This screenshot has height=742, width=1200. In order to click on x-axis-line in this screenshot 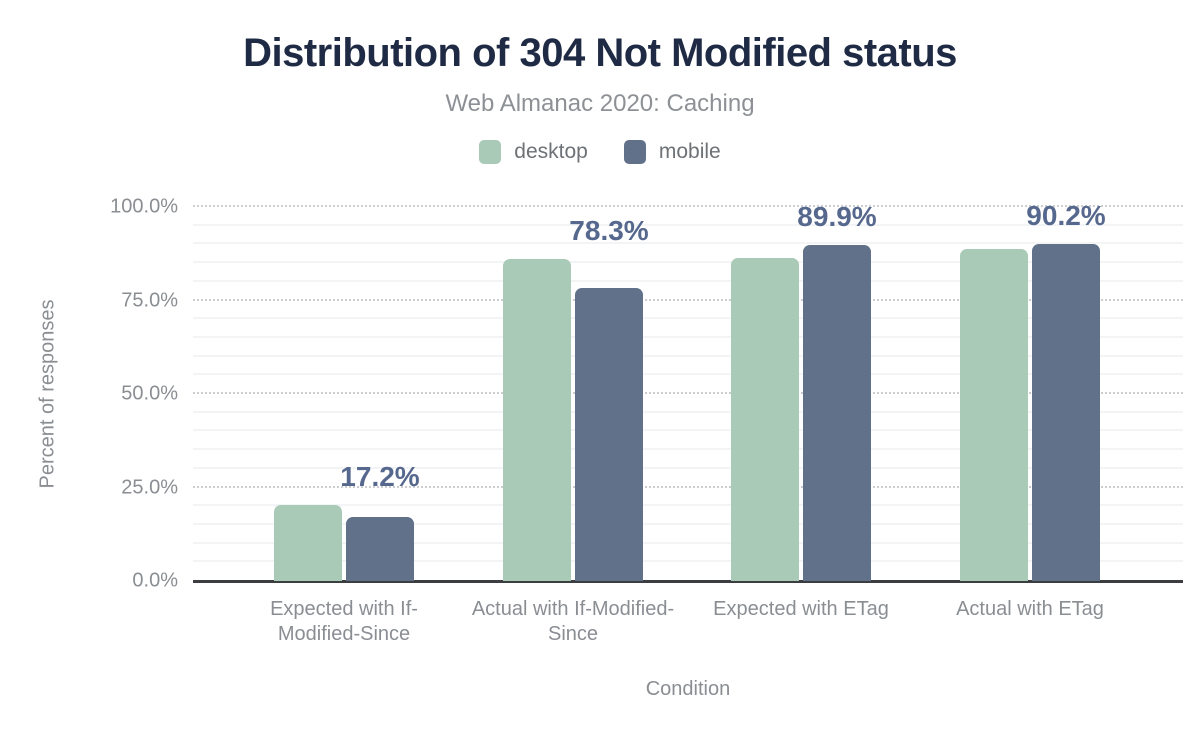, I will do `click(688, 581)`.